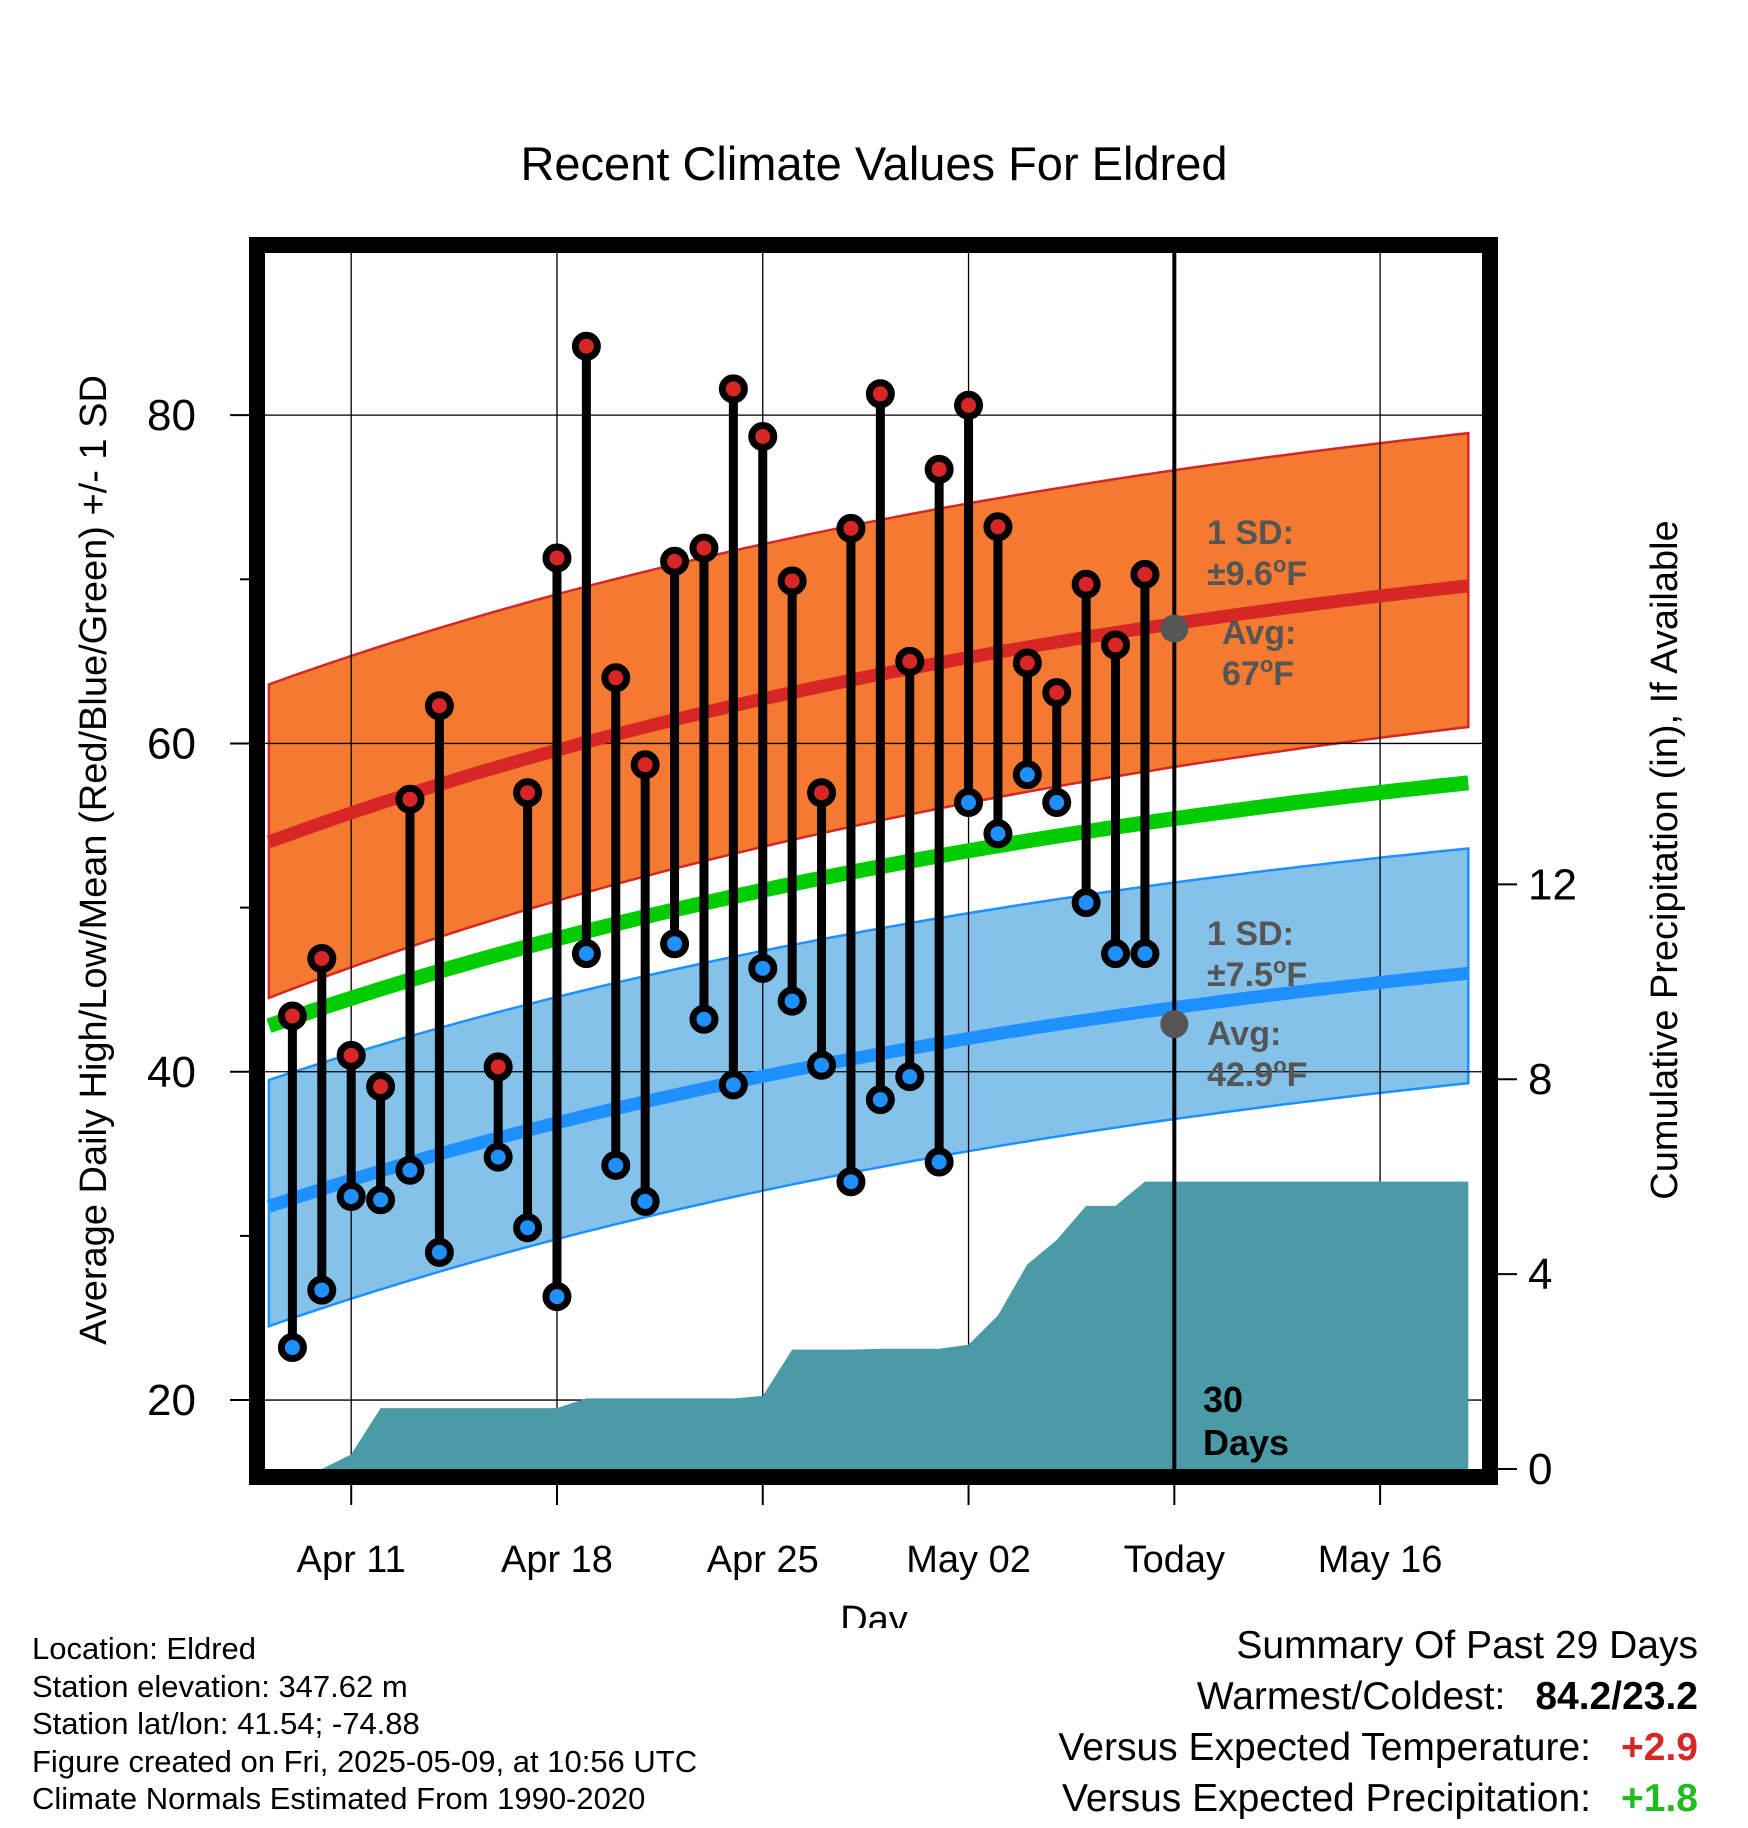 Image resolution: width=1748 pixels, height=1828 pixels. Describe the element at coordinates (220, 1686) in the screenshot. I see `elevation-text: Station elevation: 347.62 m` at that location.